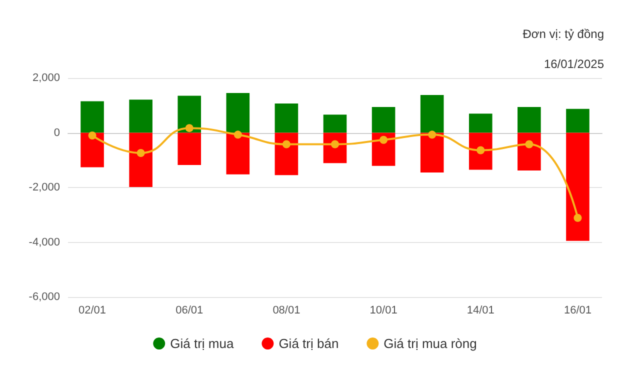  Describe the element at coordinates (44, 242) in the screenshot. I see `y-tick-label: -4,000` at that location.